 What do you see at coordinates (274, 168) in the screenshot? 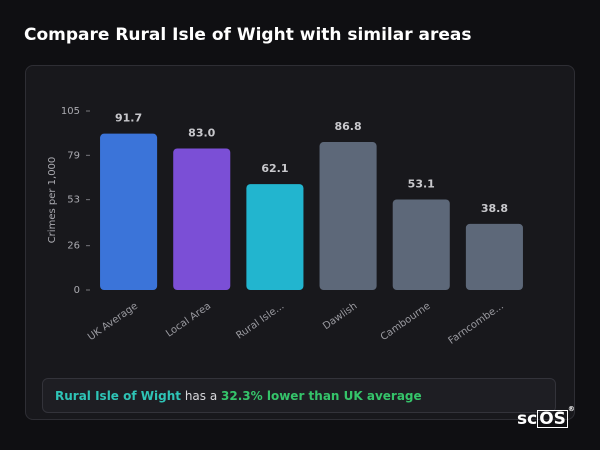
I see `value-label: 62.1` at bounding box center [274, 168].